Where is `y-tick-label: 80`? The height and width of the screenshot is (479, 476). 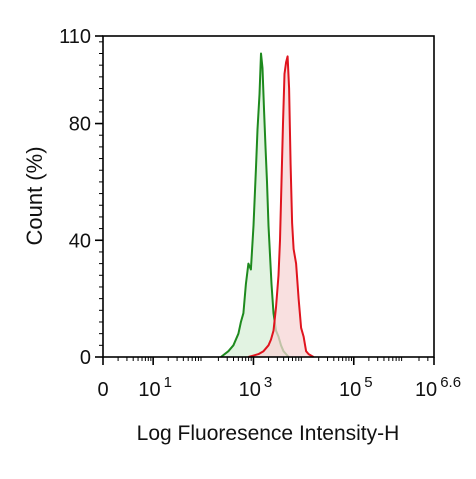 y-tick-label: 80 is located at coordinates (80, 125).